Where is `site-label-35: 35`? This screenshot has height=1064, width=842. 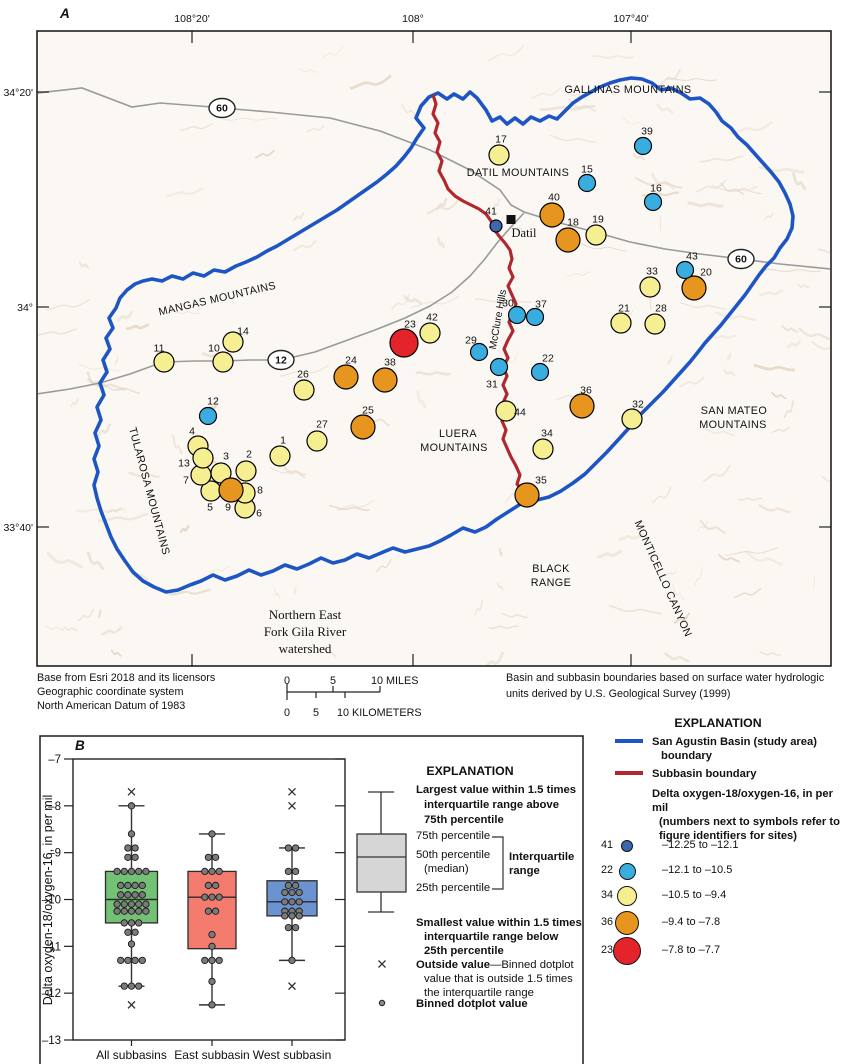 site-label-35: 35 is located at coordinates (541, 481).